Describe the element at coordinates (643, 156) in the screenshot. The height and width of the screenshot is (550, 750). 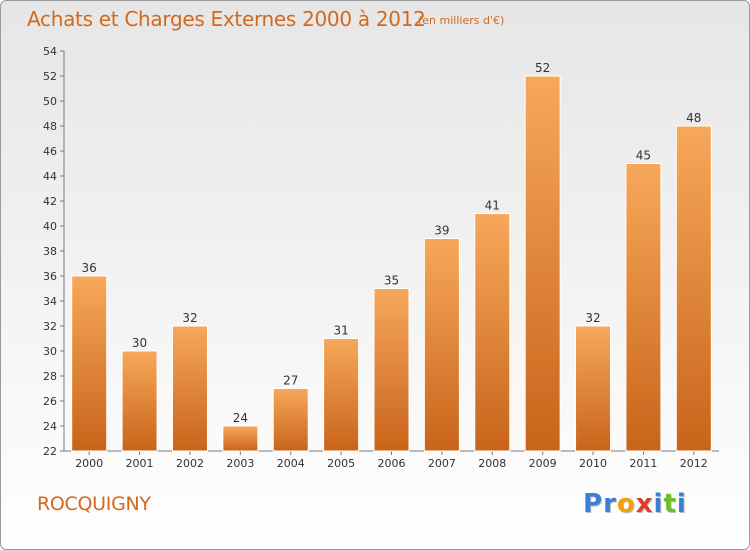
I see `data-label-2011: 45` at that location.